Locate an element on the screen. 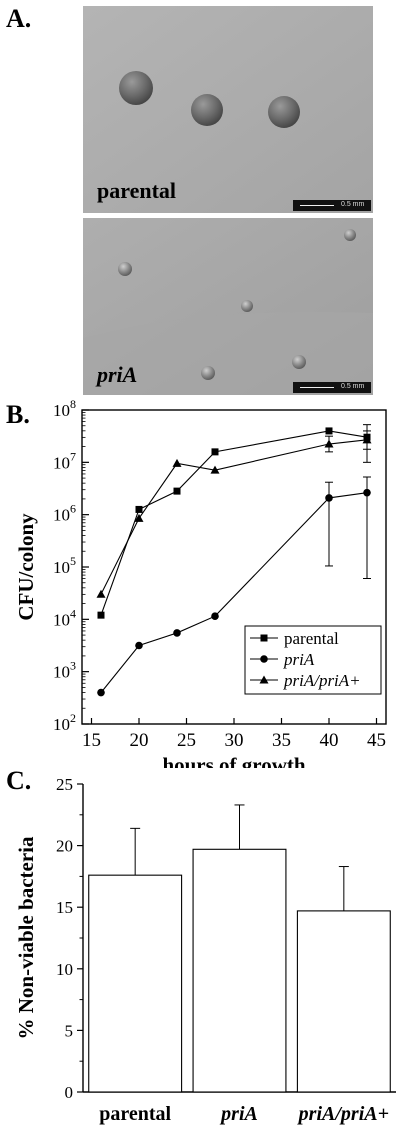 This screenshot has width=400, height=1128. panel-c-letter: C. is located at coordinates (19, 780).